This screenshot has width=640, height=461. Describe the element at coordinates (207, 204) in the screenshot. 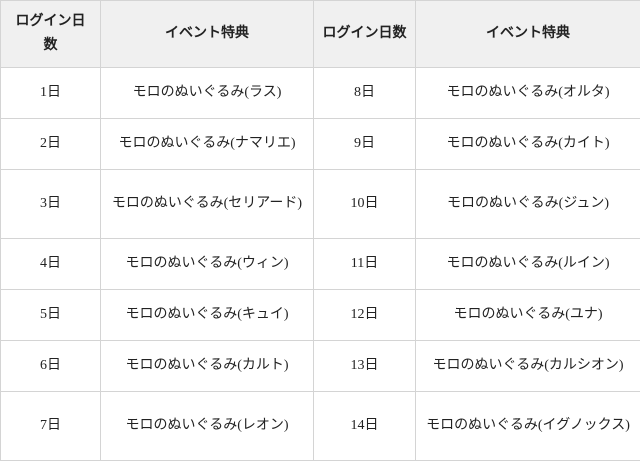

I see `reward-cell: モロのぬいぐるみ(セリアード)` at that location.